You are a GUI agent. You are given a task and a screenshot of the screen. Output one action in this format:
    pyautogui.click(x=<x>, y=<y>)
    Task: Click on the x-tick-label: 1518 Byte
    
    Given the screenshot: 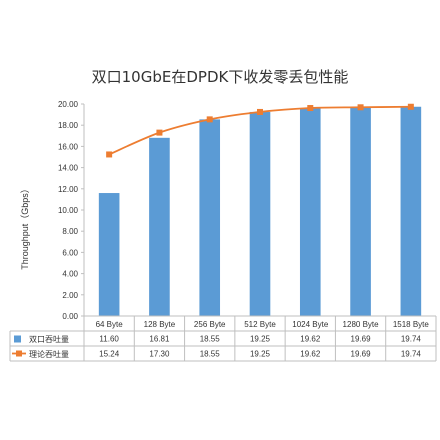 What is the action you would take?
    pyautogui.click(x=411, y=324)
    